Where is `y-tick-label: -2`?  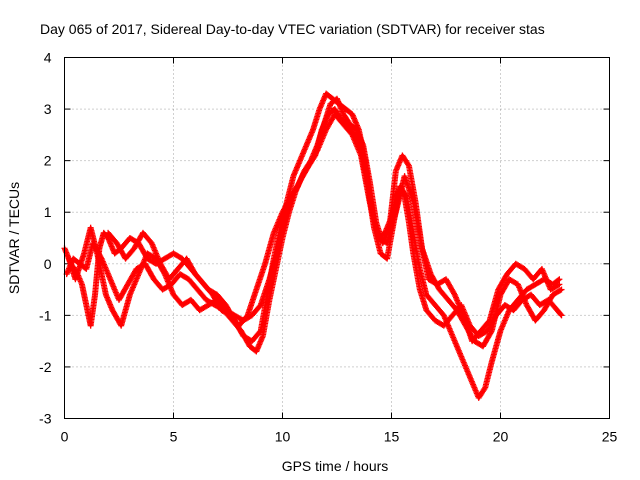
y-tick-label: -2 is located at coordinates (45, 367).